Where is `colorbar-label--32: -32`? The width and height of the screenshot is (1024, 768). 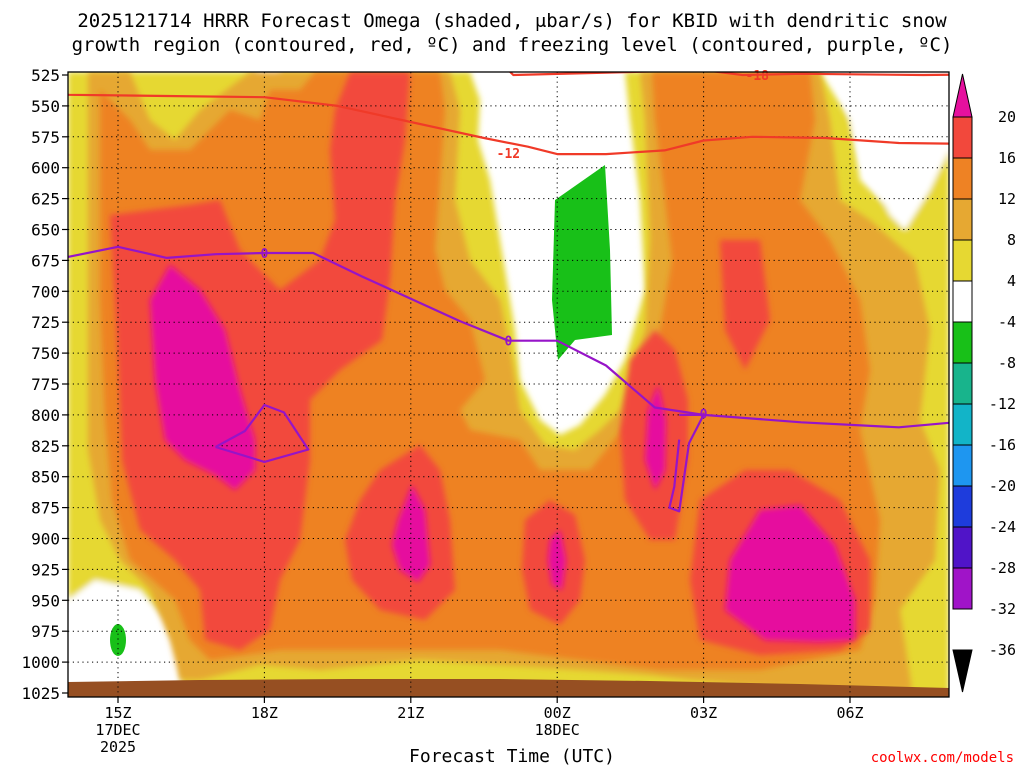
colorbar-label--32: -32 is located at coordinates (1002, 609).